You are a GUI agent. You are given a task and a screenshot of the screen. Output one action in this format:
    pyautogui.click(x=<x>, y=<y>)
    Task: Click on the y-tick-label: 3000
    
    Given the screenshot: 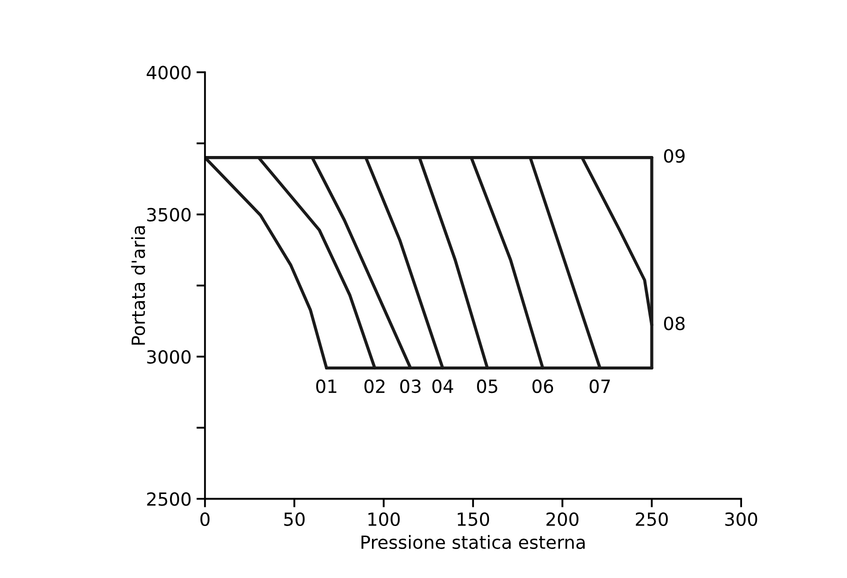 What is the action you would take?
    pyautogui.click(x=169, y=357)
    